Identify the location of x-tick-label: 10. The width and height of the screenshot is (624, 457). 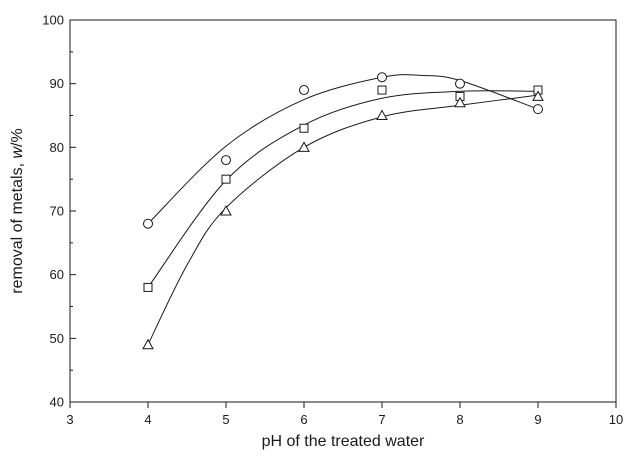
(616, 419).